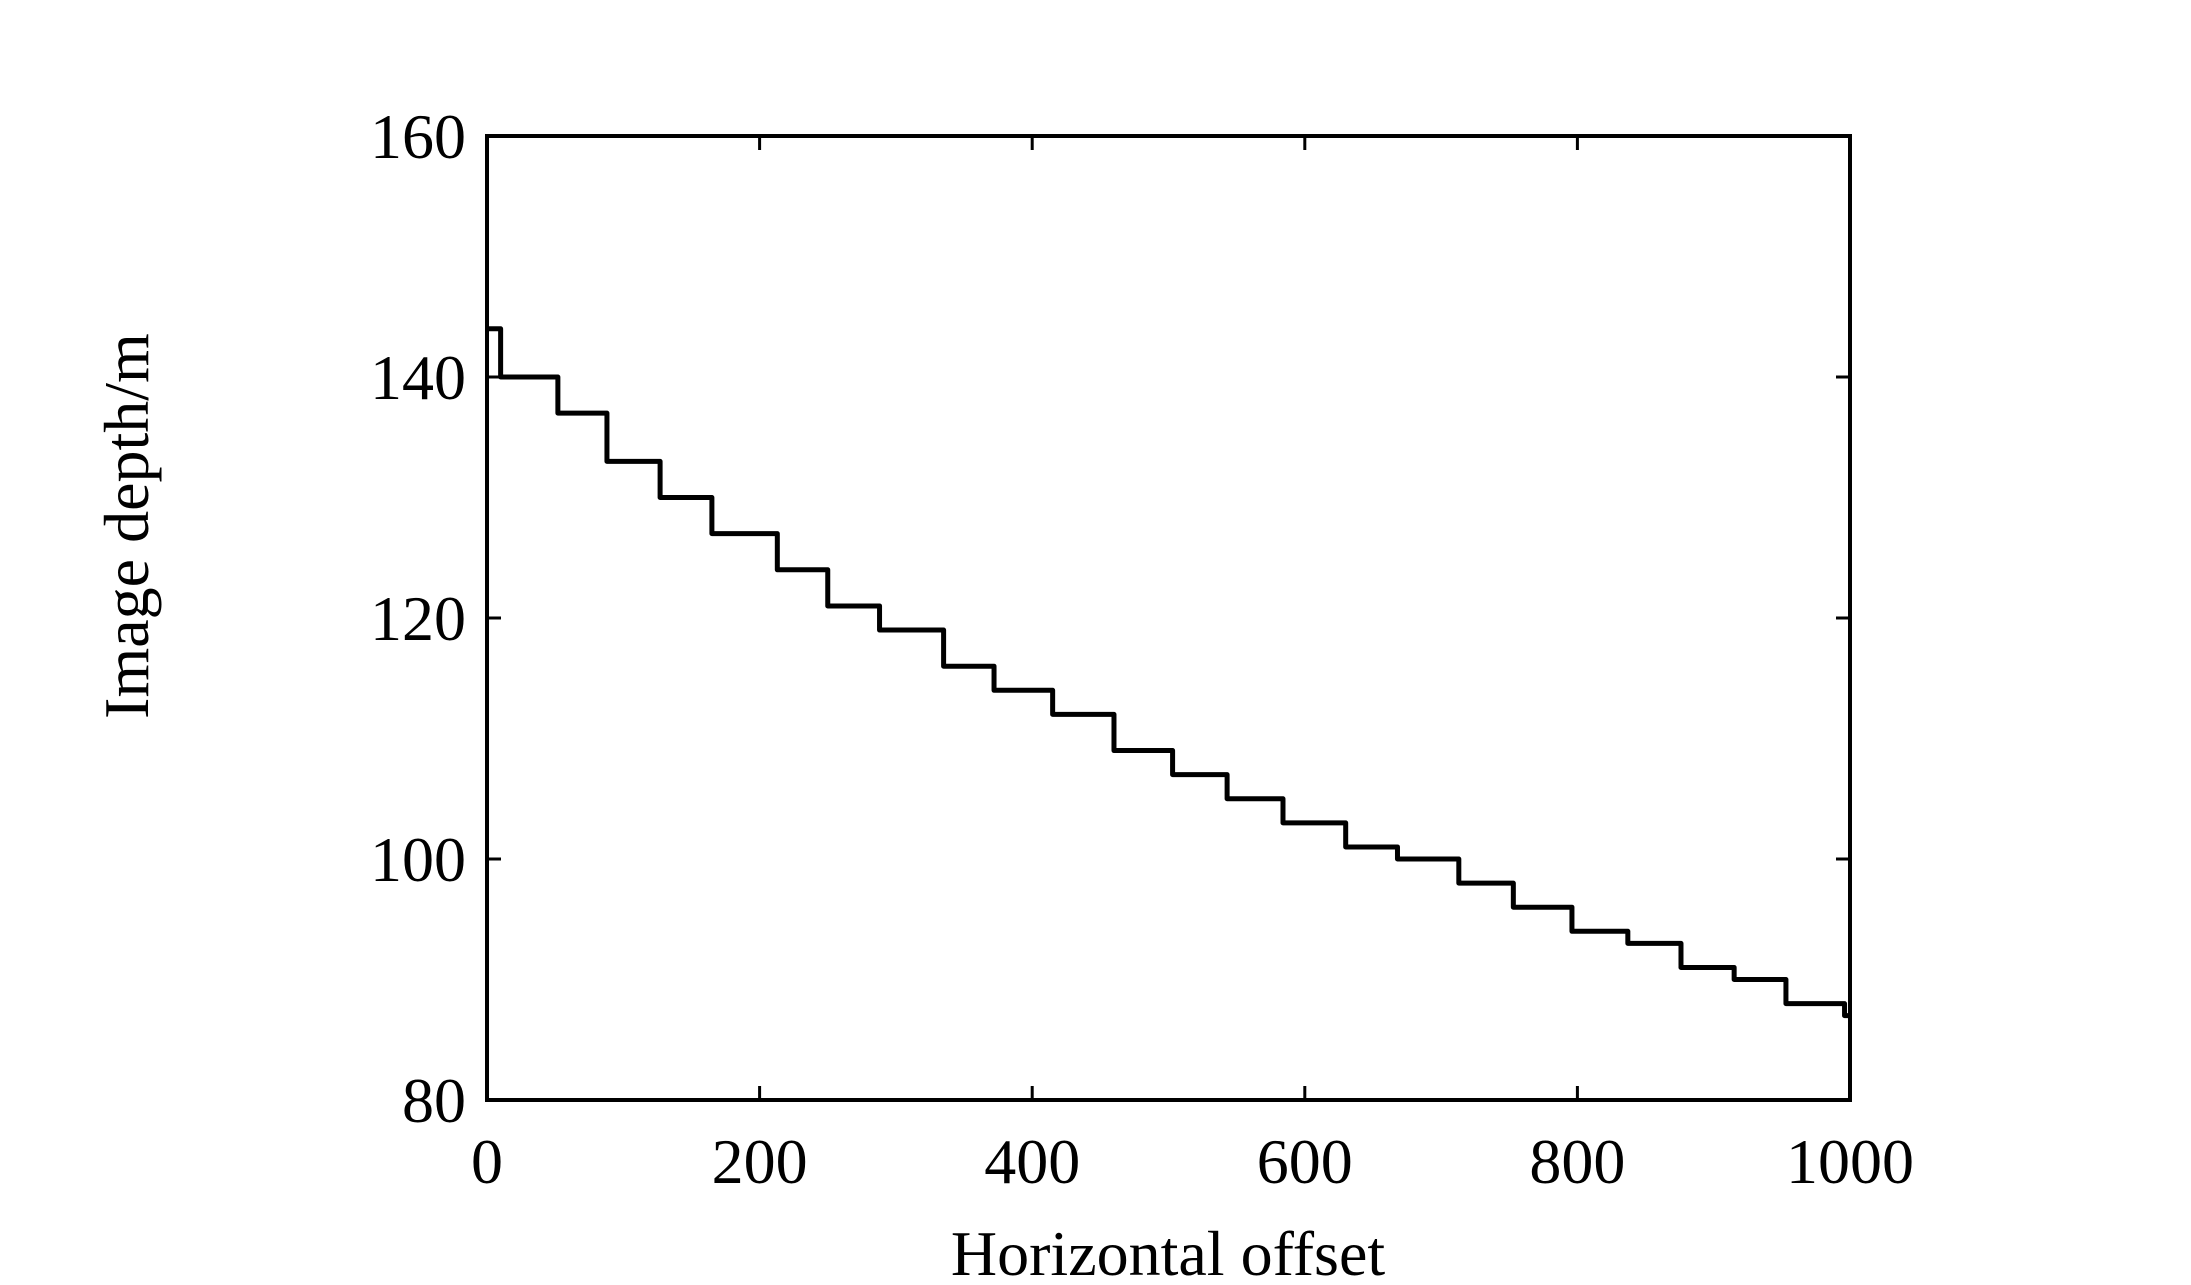  What do you see at coordinates (760, 1161) in the screenshot?
I see `x-tick-label: 200` at bounding box center [760, 1161].